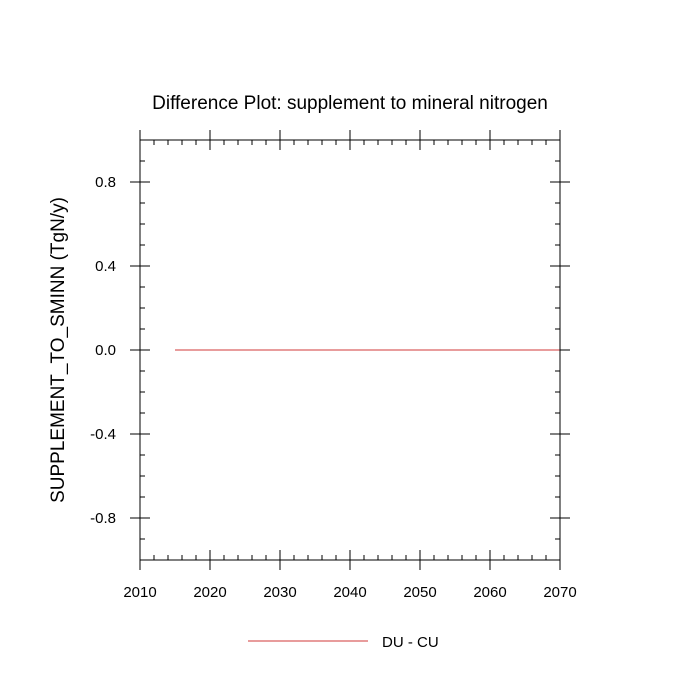 This screenshot has height=700, width=700. Describe the element at coordinates (103, 518) in the screenshot. I see `y-tick-label: -0.8` at that location.